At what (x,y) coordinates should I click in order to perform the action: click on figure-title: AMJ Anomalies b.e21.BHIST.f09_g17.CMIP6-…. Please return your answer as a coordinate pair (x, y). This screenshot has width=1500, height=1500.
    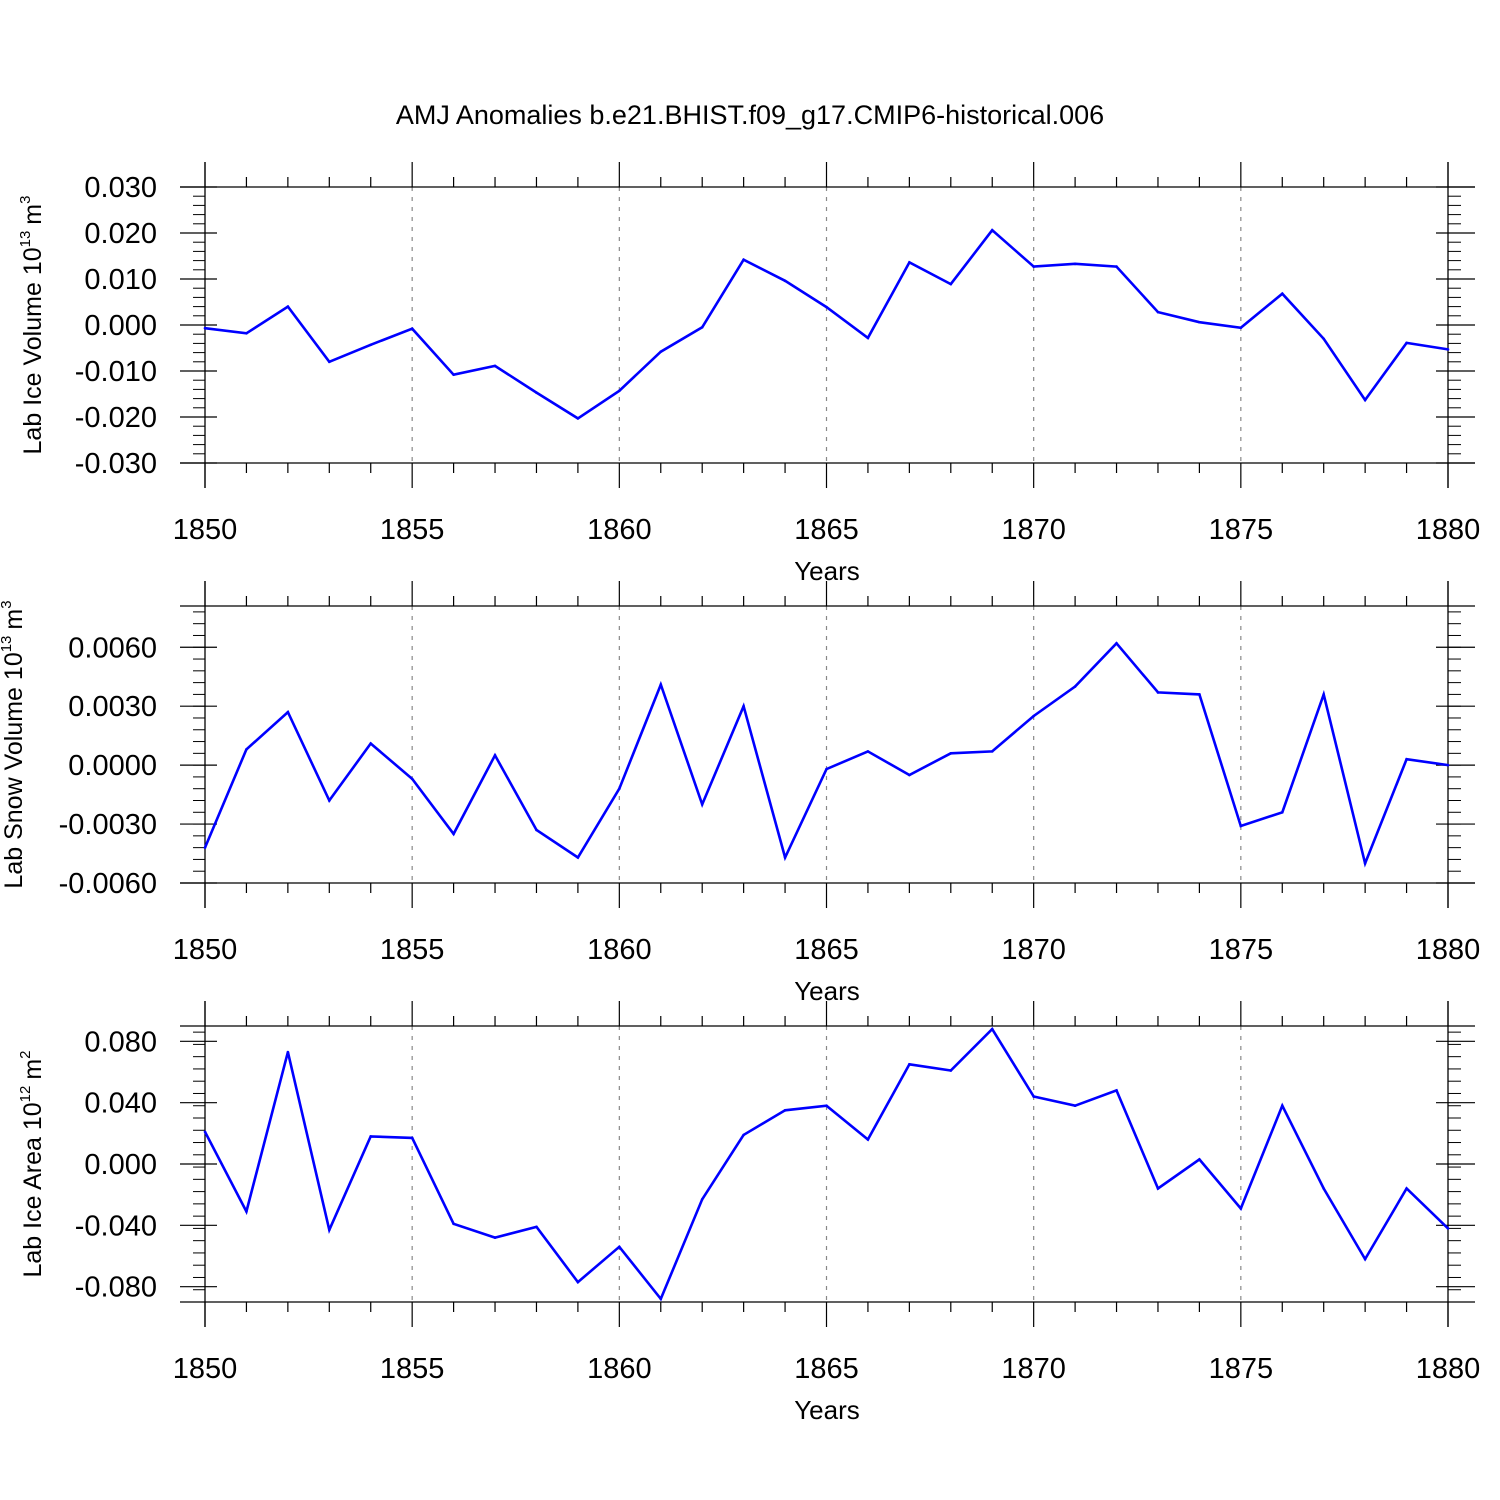
    Looking at the image, I should click on (750, 115).